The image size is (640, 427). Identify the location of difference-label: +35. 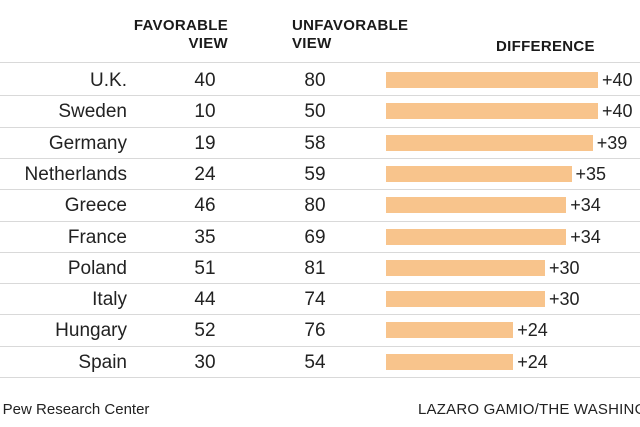
(591, 173).